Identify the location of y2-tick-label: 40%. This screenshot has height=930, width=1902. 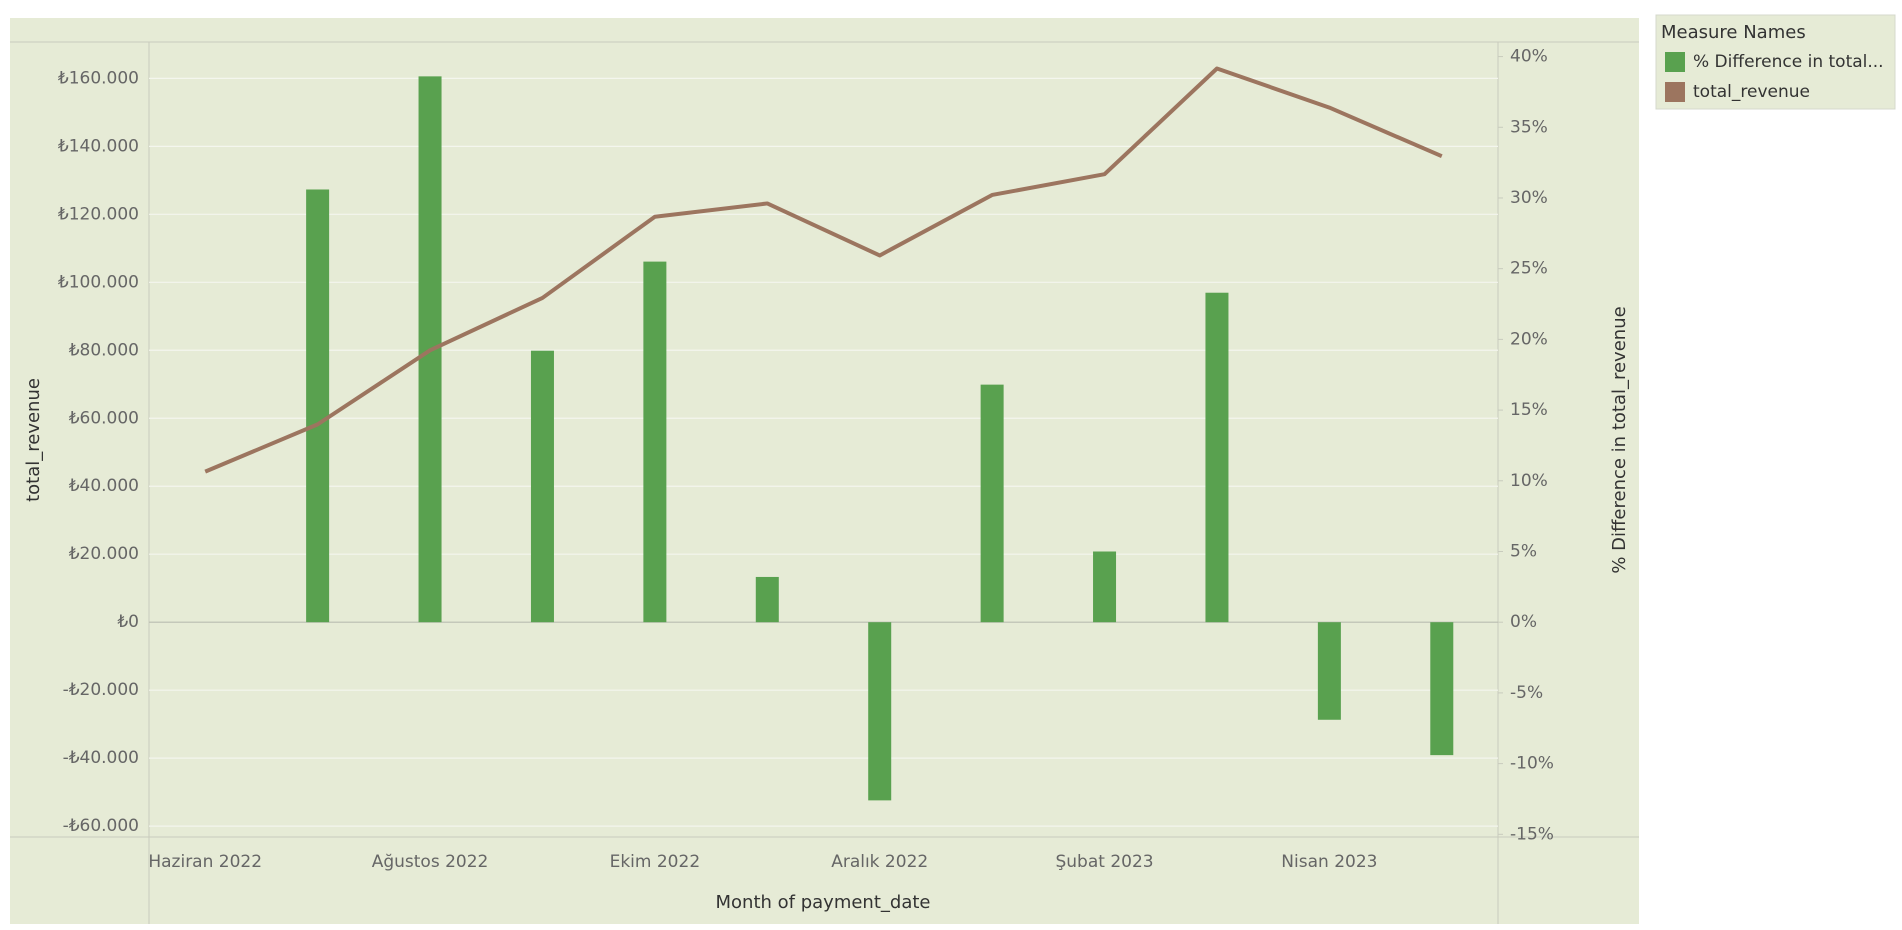
(1529, 57).